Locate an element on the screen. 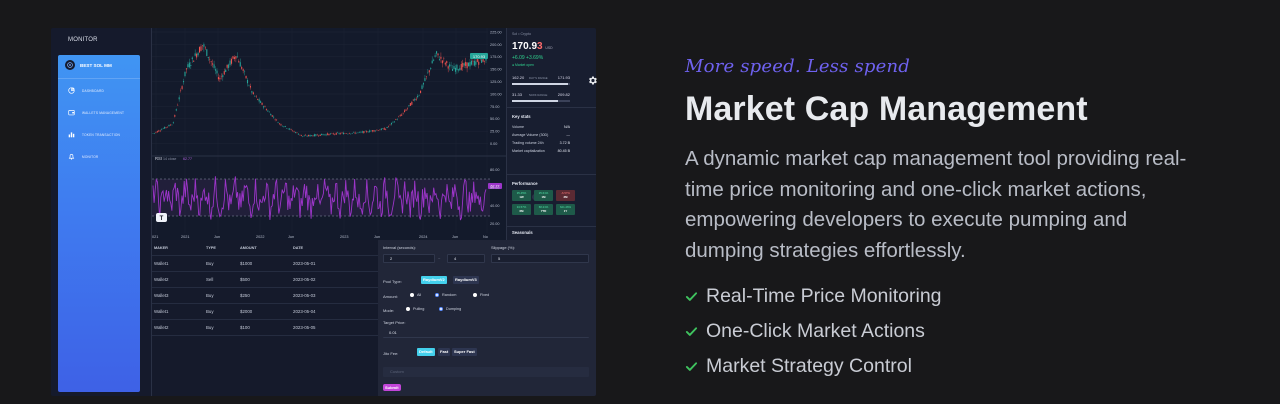  time-axis-label: 2024 is located at coordinates (423, 237).